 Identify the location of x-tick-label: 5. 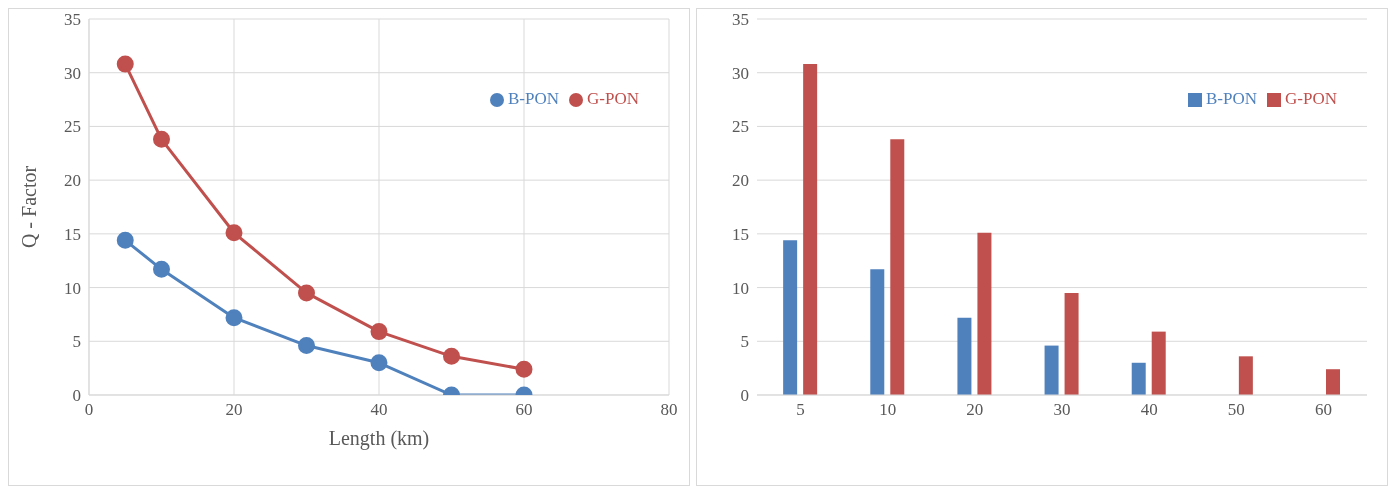
(800, 410).